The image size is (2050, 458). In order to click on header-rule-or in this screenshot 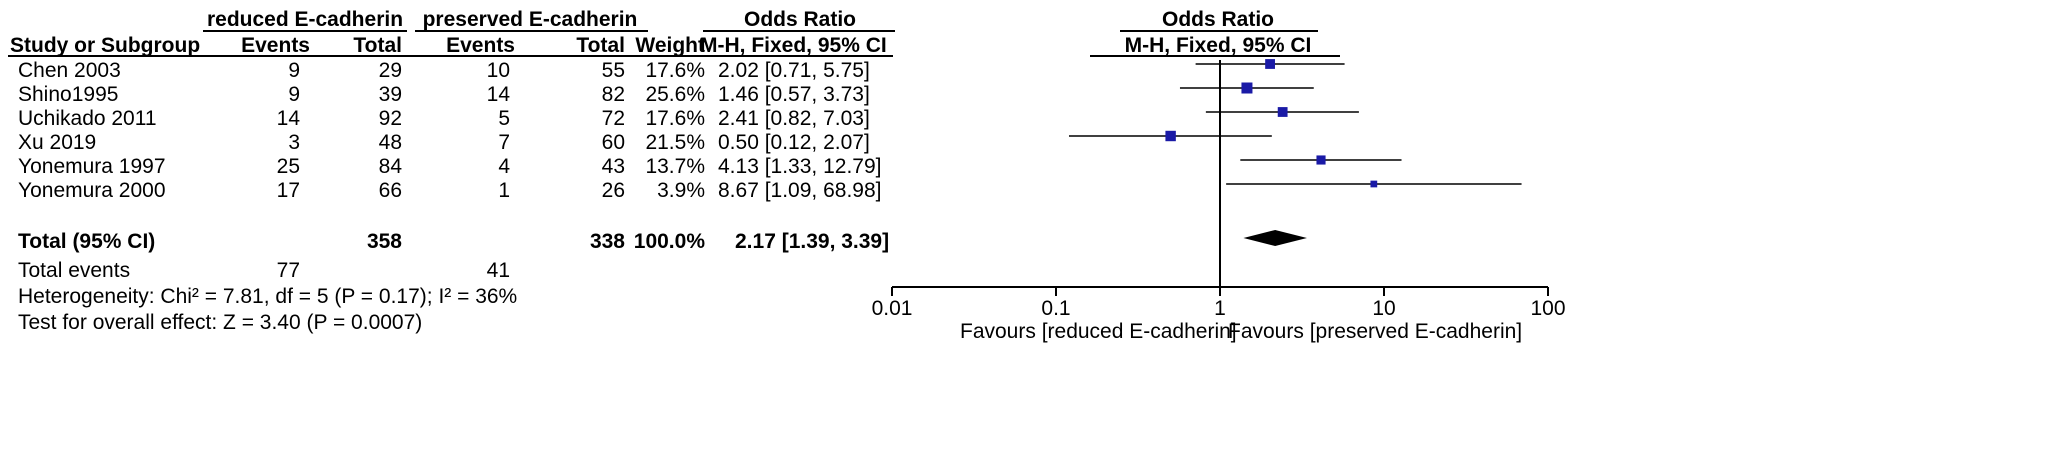, I will do `click(799, 31)`.